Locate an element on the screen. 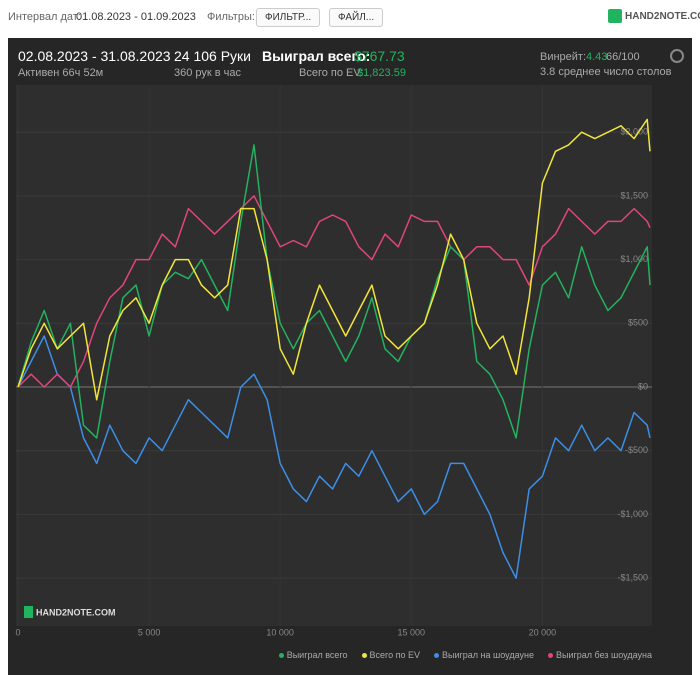 This screenshot has height=675, width=700. winrate-label: Винрейт: is located at coordinates (563, 57).